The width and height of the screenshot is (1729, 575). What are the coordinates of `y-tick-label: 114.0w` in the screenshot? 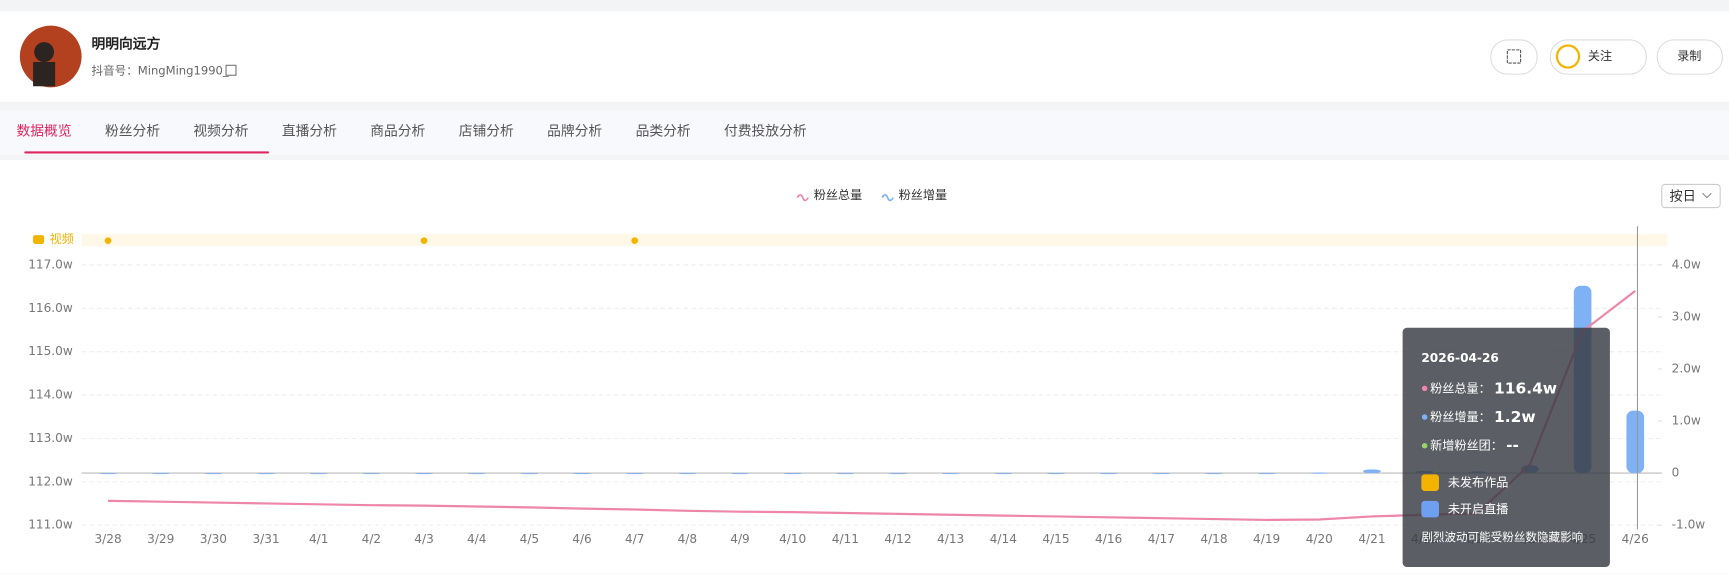 It's located at (50, 395).